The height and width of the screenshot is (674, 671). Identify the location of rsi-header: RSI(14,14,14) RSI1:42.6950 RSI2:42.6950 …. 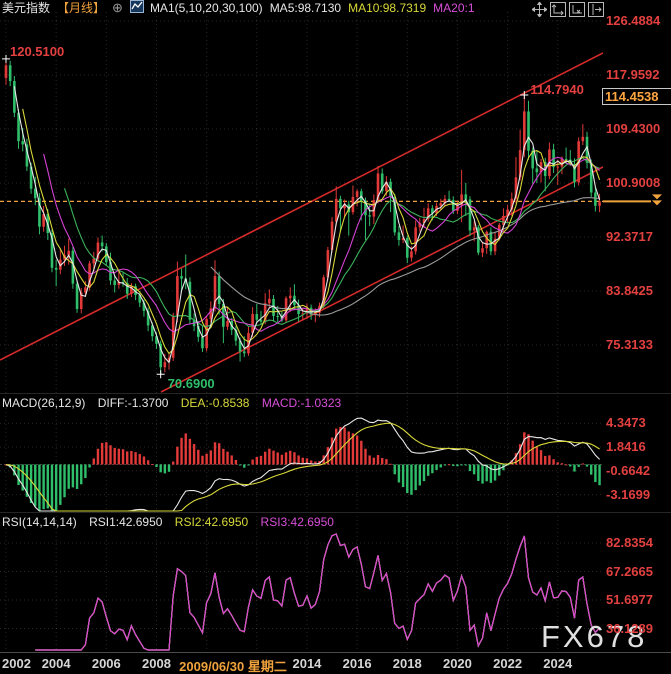
(172, 522).